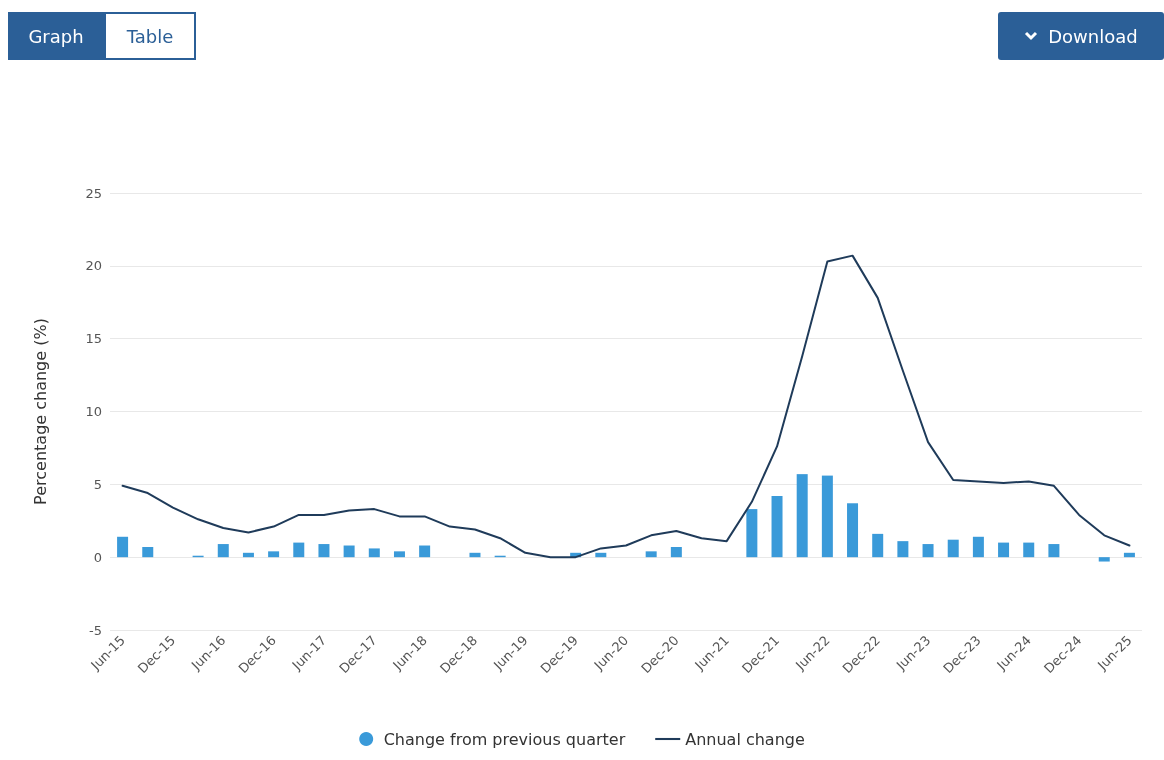  I want to click on y-tick-label: 25, so click(93, 193).